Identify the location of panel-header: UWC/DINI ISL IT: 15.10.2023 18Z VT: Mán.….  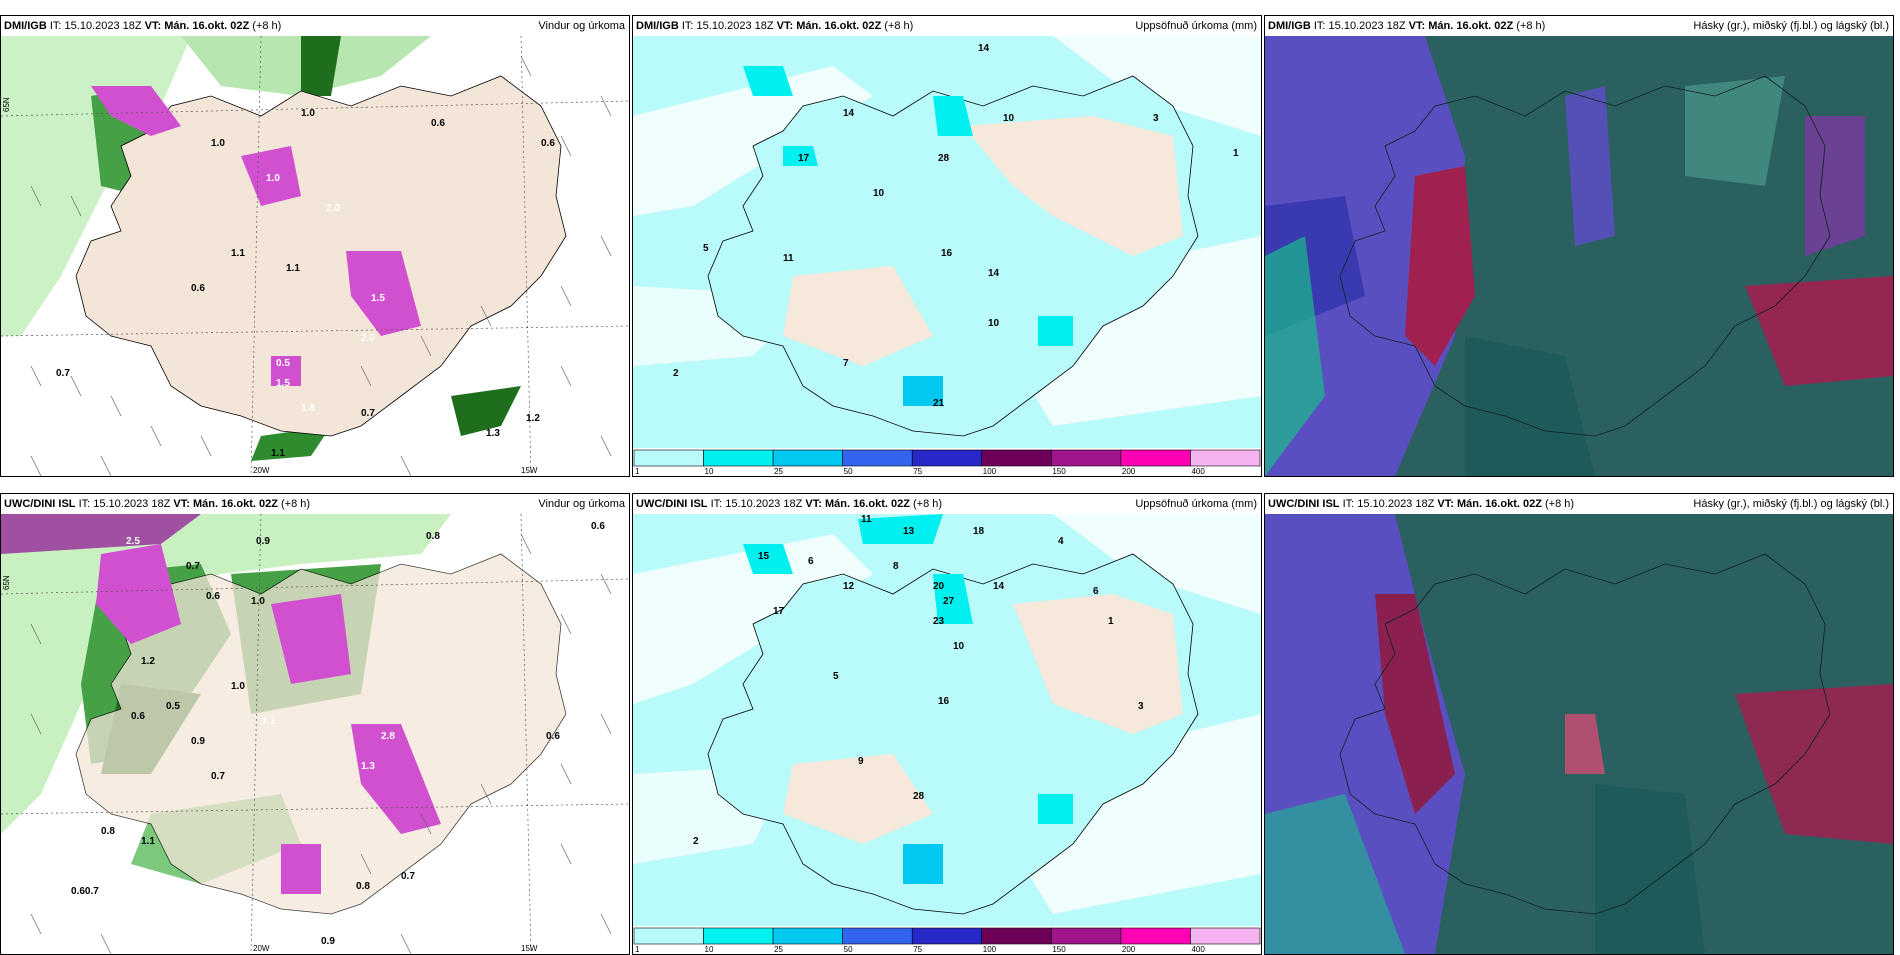
(1579, 504).